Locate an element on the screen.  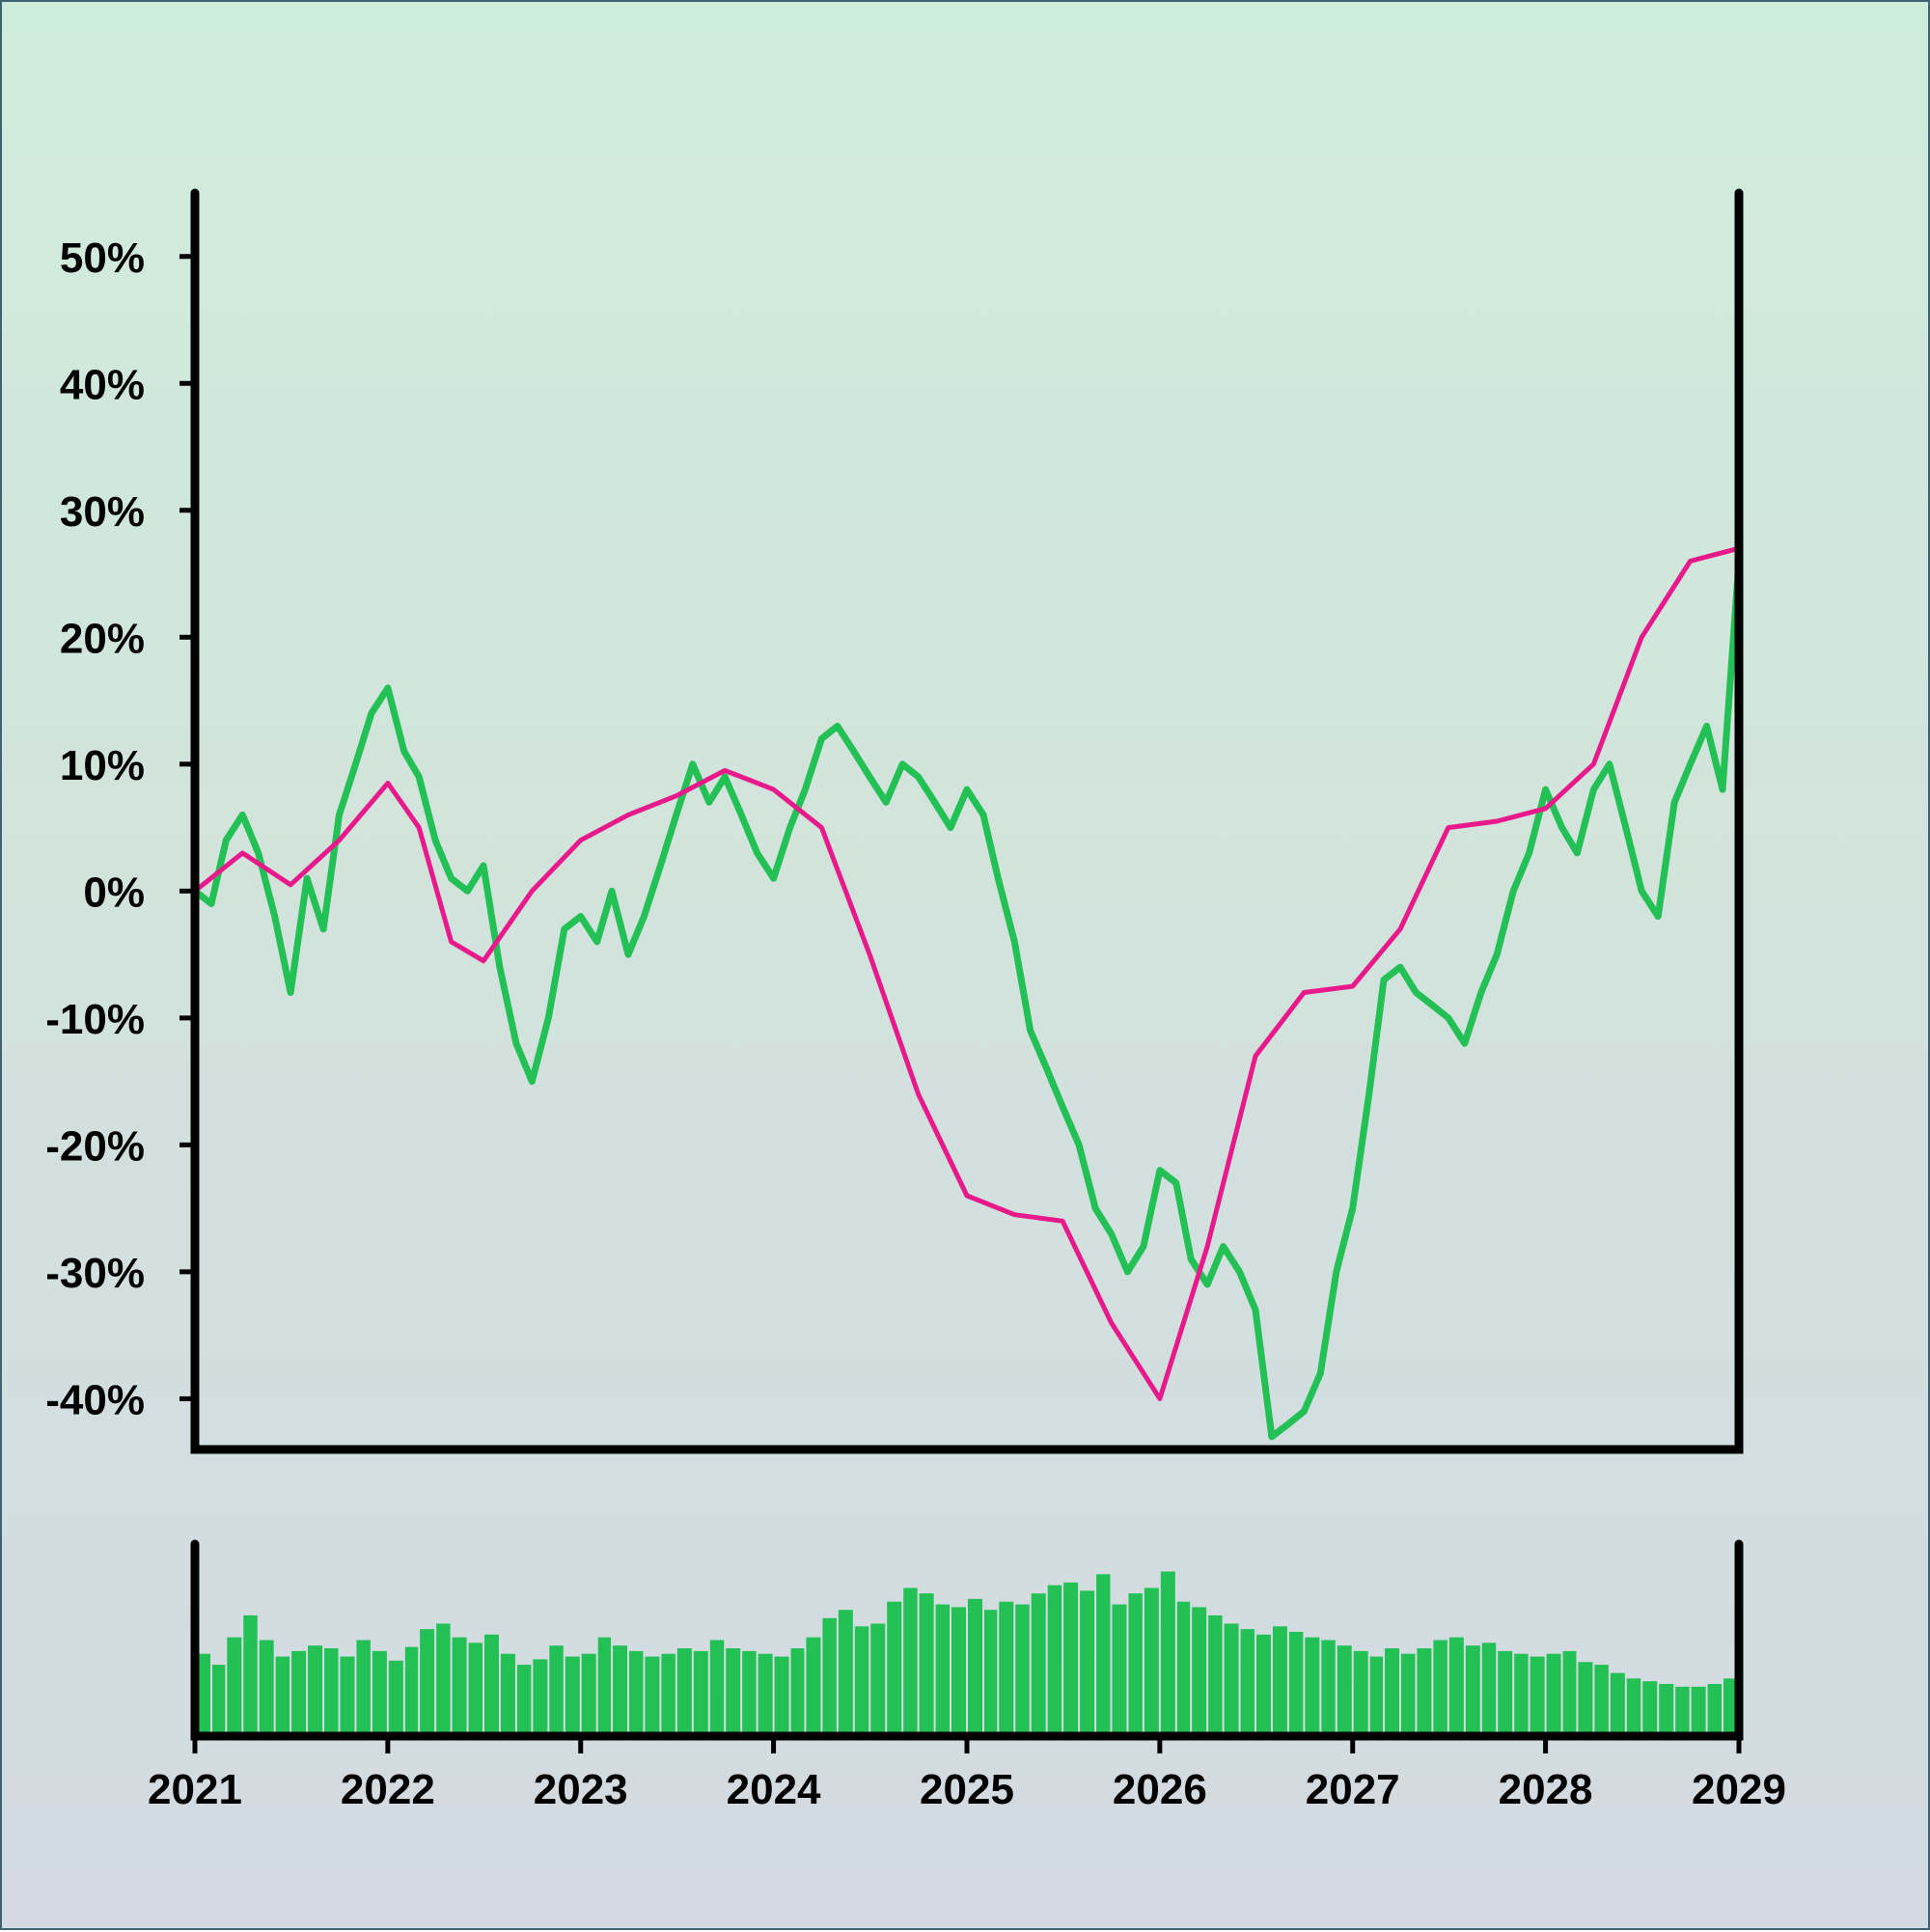
x-tick-label: 2022 is located at coordinates (388, 1789).